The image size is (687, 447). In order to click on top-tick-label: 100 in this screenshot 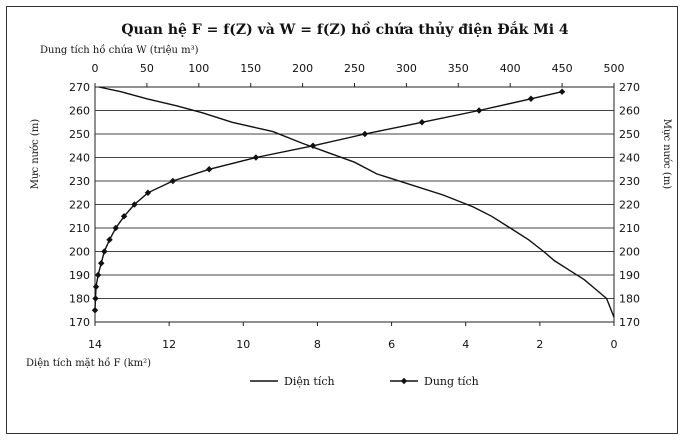, I will do `click(198, 68)`.